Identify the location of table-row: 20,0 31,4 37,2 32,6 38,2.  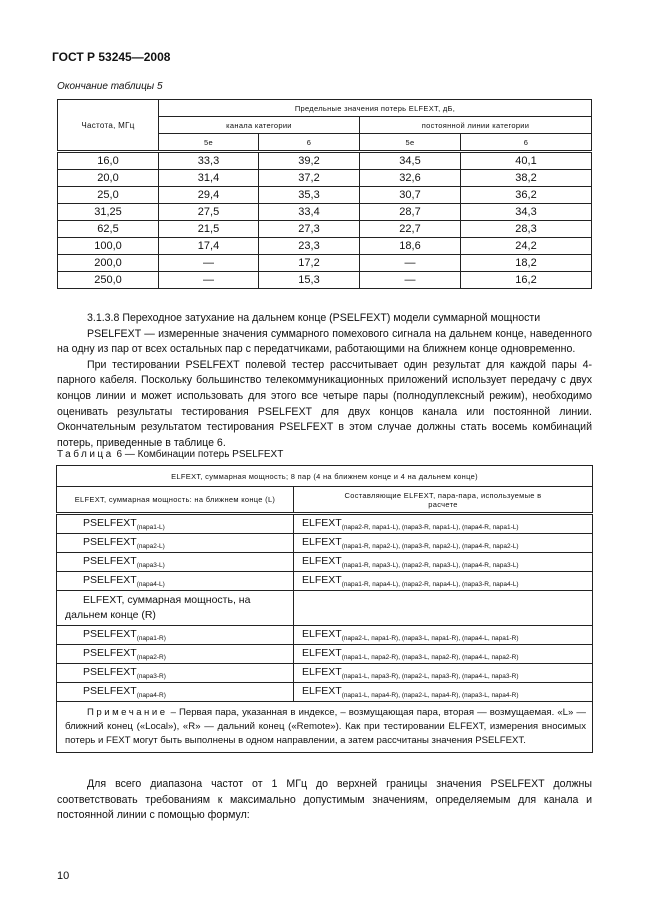
(324, 178).